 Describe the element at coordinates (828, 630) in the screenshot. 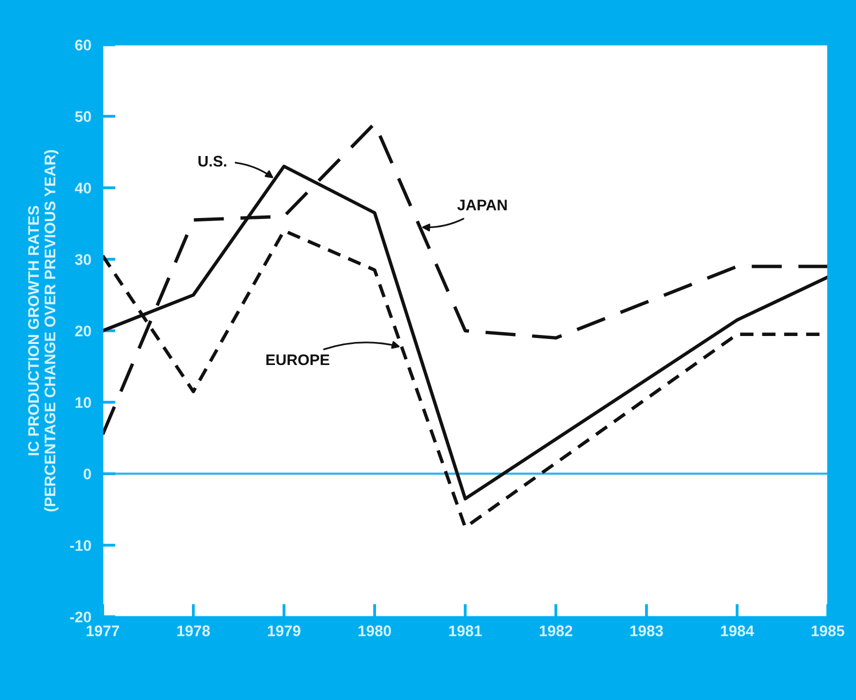

I see `x-tick-label: 1985` at that location.